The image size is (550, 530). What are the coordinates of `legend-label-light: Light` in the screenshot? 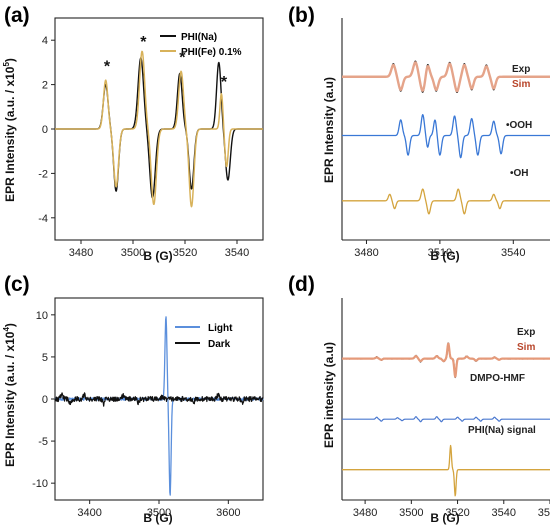 It's located at (220, 328).